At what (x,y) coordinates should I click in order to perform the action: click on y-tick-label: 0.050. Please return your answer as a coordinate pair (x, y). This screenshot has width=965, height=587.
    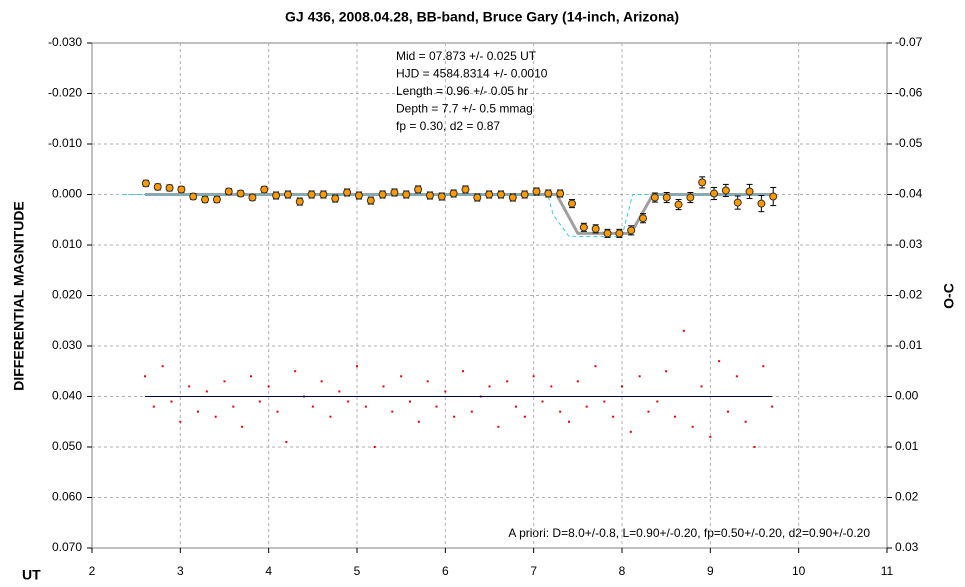
    Looking at the image, I should click on (67, 446).